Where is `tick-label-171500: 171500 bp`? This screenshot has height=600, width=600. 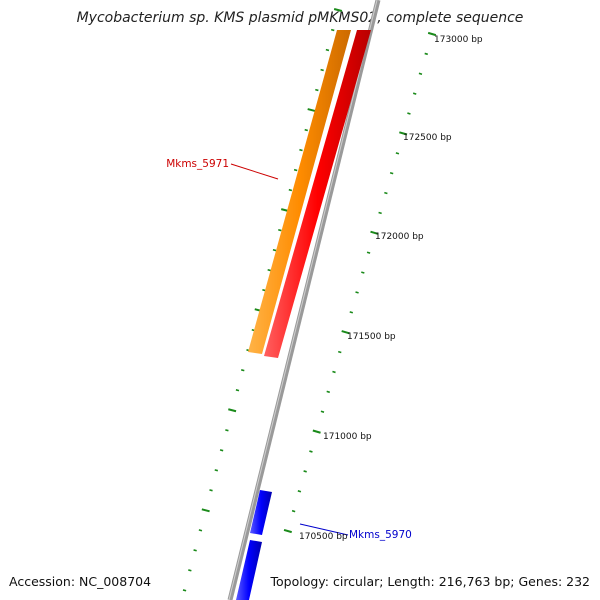 tick-label-171500: 171500 bp is located at coordinates (371, 337).